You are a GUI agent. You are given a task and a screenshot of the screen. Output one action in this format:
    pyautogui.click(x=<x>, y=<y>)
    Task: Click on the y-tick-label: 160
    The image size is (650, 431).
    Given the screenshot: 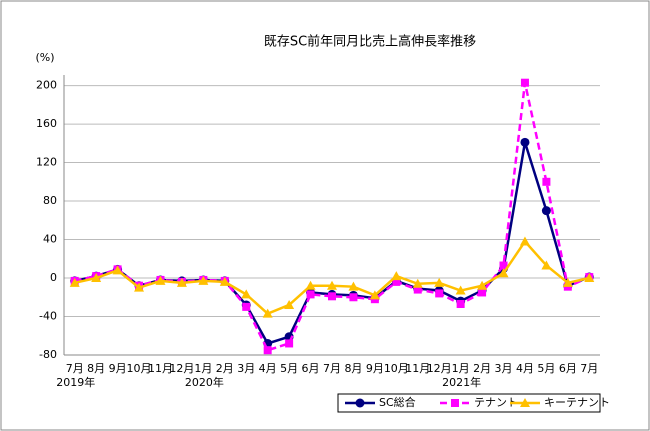 What is the action you would take?
    pyautogui.click(x=46, y=123)
    